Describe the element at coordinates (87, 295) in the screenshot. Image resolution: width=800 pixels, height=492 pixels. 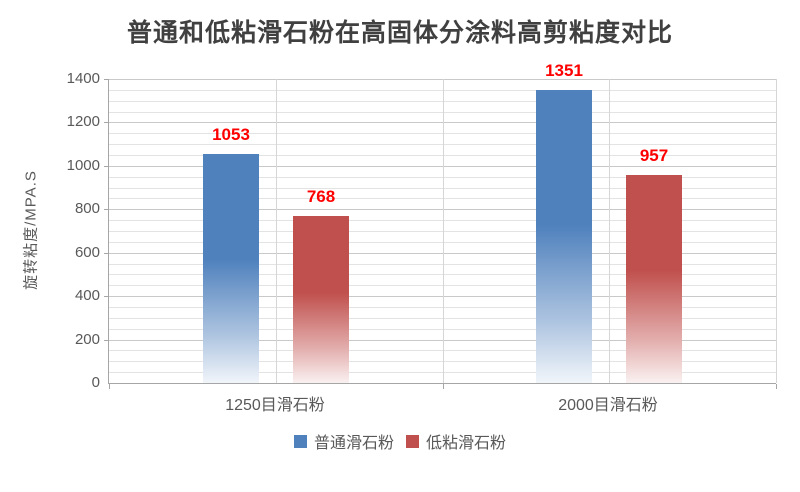
I see `y-tick-label: 400` at that location.